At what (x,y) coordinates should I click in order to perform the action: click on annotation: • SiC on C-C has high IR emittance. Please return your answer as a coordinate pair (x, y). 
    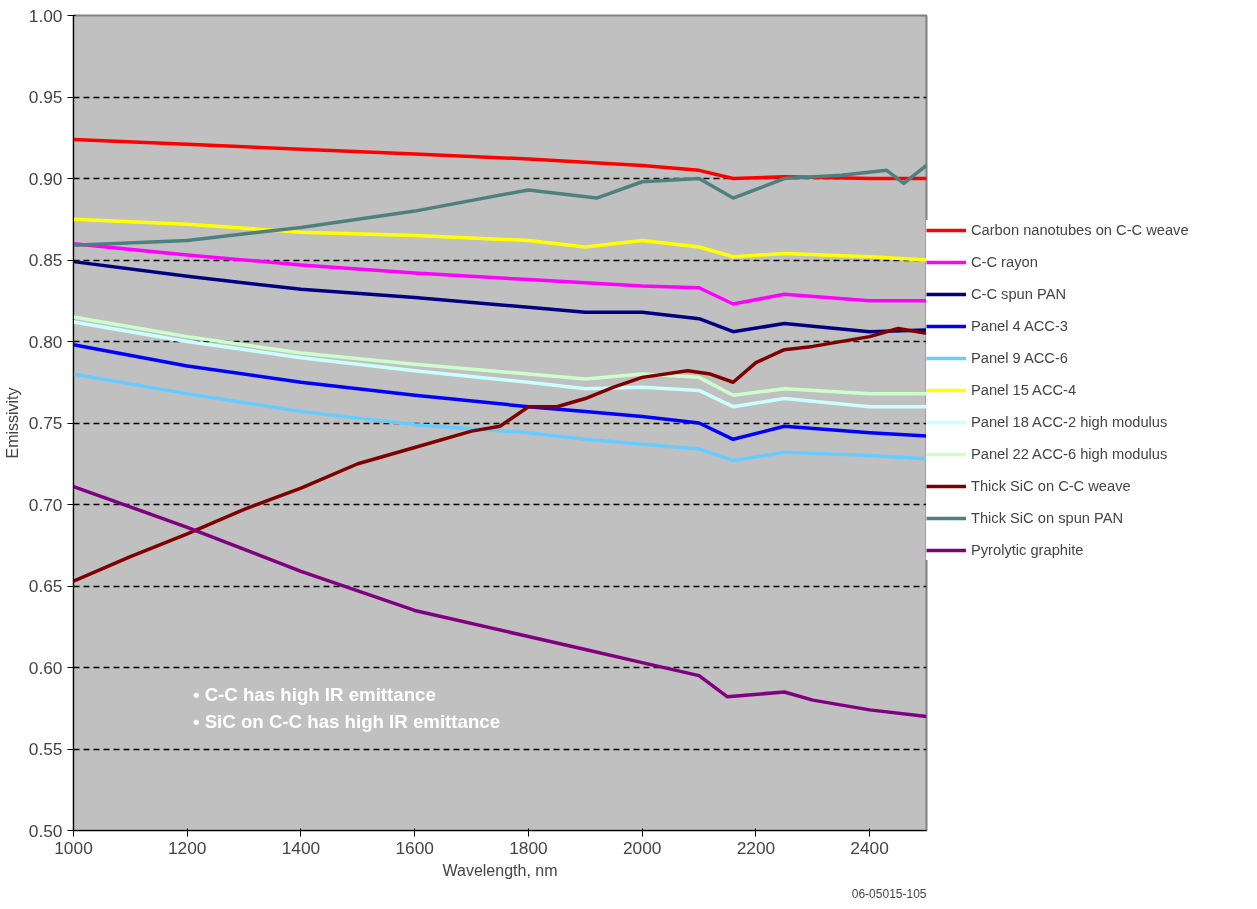
    Looking at the image, I should click on (346, 721).